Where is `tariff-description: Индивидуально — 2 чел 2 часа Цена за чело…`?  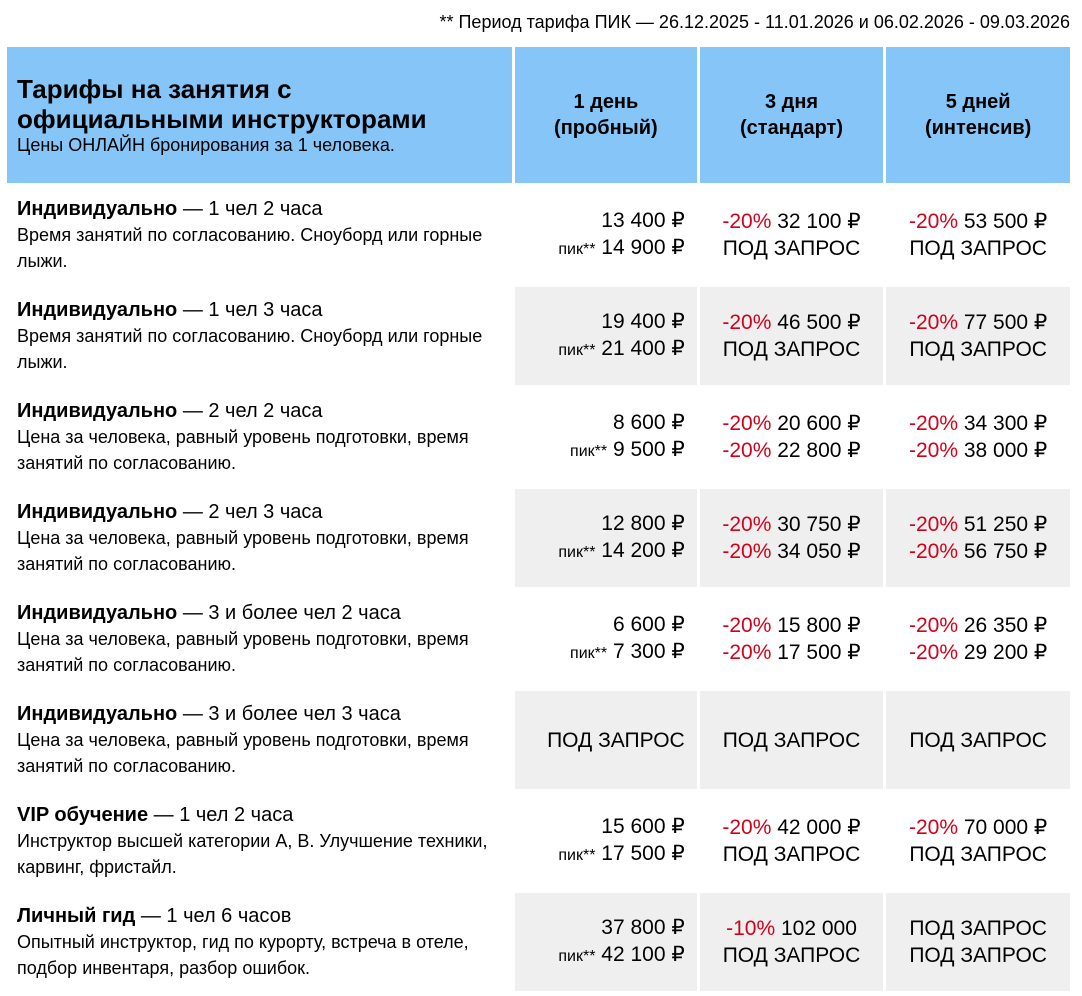
tariff-description: Индивидуально — 2 чел 2 часа Цена за чело… is located at coordinates (243, 436).